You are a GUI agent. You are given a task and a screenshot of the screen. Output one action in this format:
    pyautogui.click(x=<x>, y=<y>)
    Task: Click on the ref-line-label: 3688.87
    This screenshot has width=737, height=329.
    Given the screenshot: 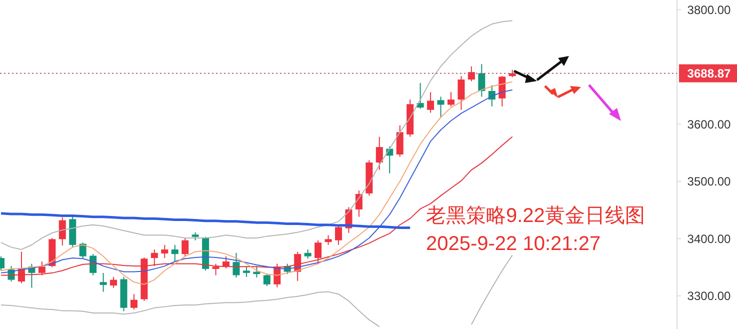 What is the action you would take?
    pyautogui.click(x=709, y=73)
    